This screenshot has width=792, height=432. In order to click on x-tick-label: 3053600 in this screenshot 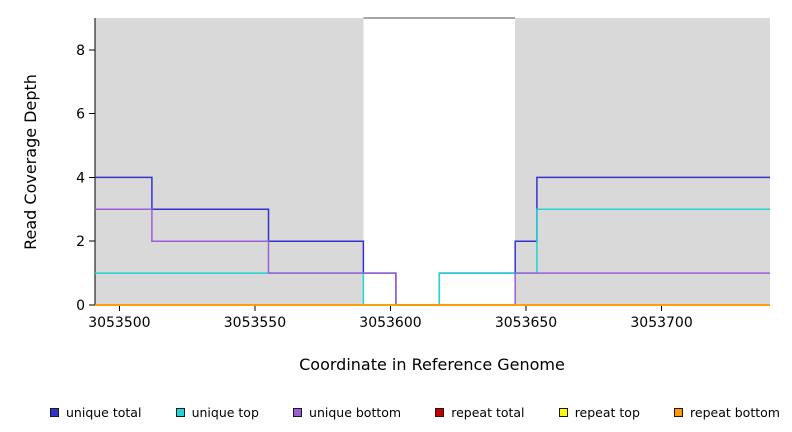, I will do `click(390, 323)`.